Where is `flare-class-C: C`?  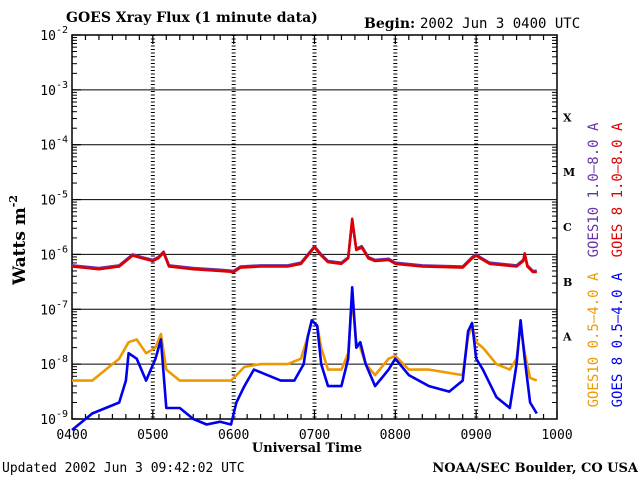 flare-class-C: C is located at coordinates (567, 227).